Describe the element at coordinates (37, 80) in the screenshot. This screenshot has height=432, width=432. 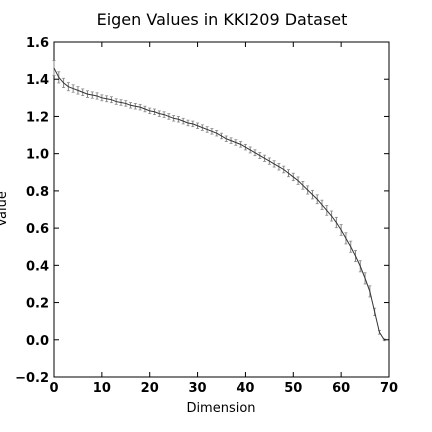
I see `y-tick-label: 1.4` at that location.